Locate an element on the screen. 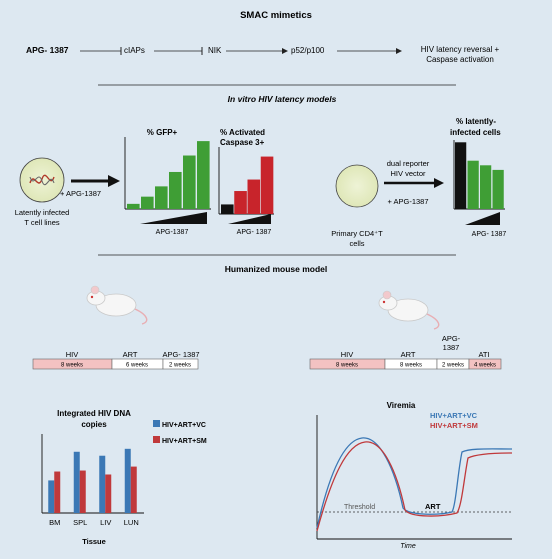  art-label: ART is located at coordinates (433, 506).